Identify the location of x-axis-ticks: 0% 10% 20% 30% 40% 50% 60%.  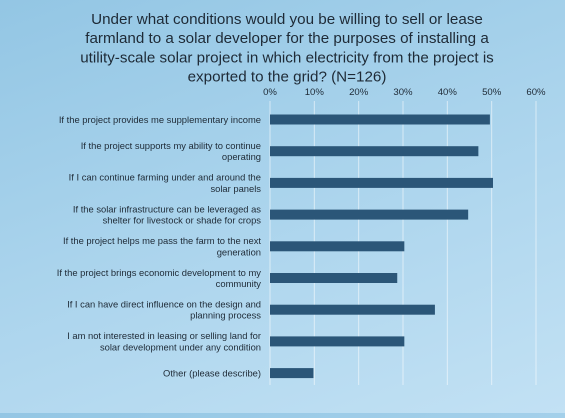
(404, 92).